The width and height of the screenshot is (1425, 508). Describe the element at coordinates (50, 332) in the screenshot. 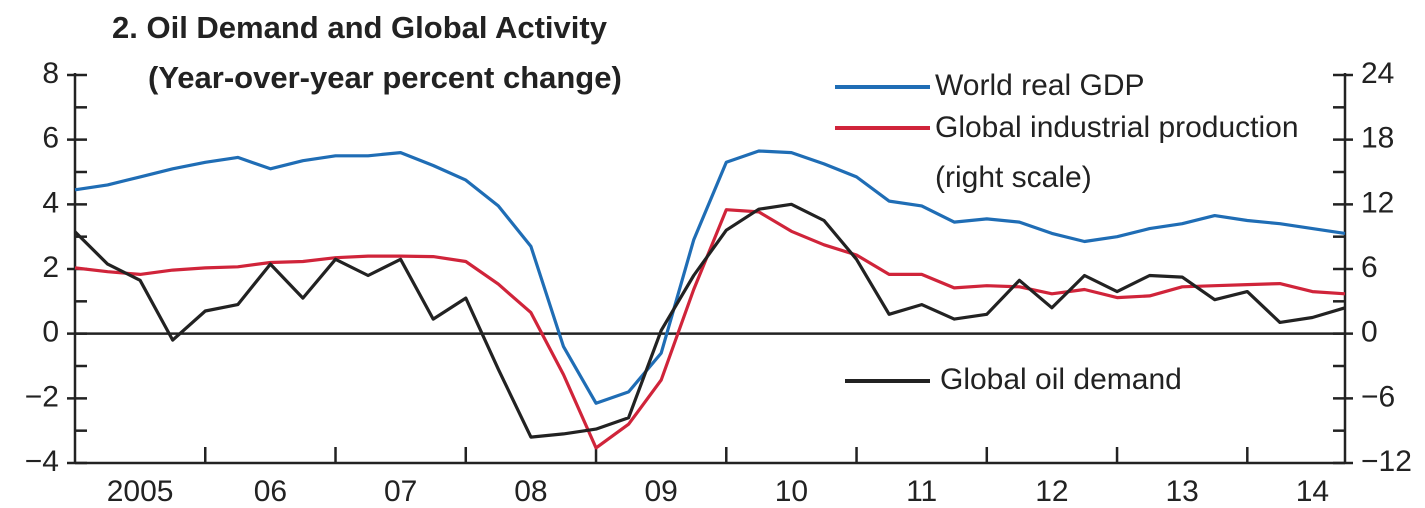

I see `y-tick-label: 0` at that location.